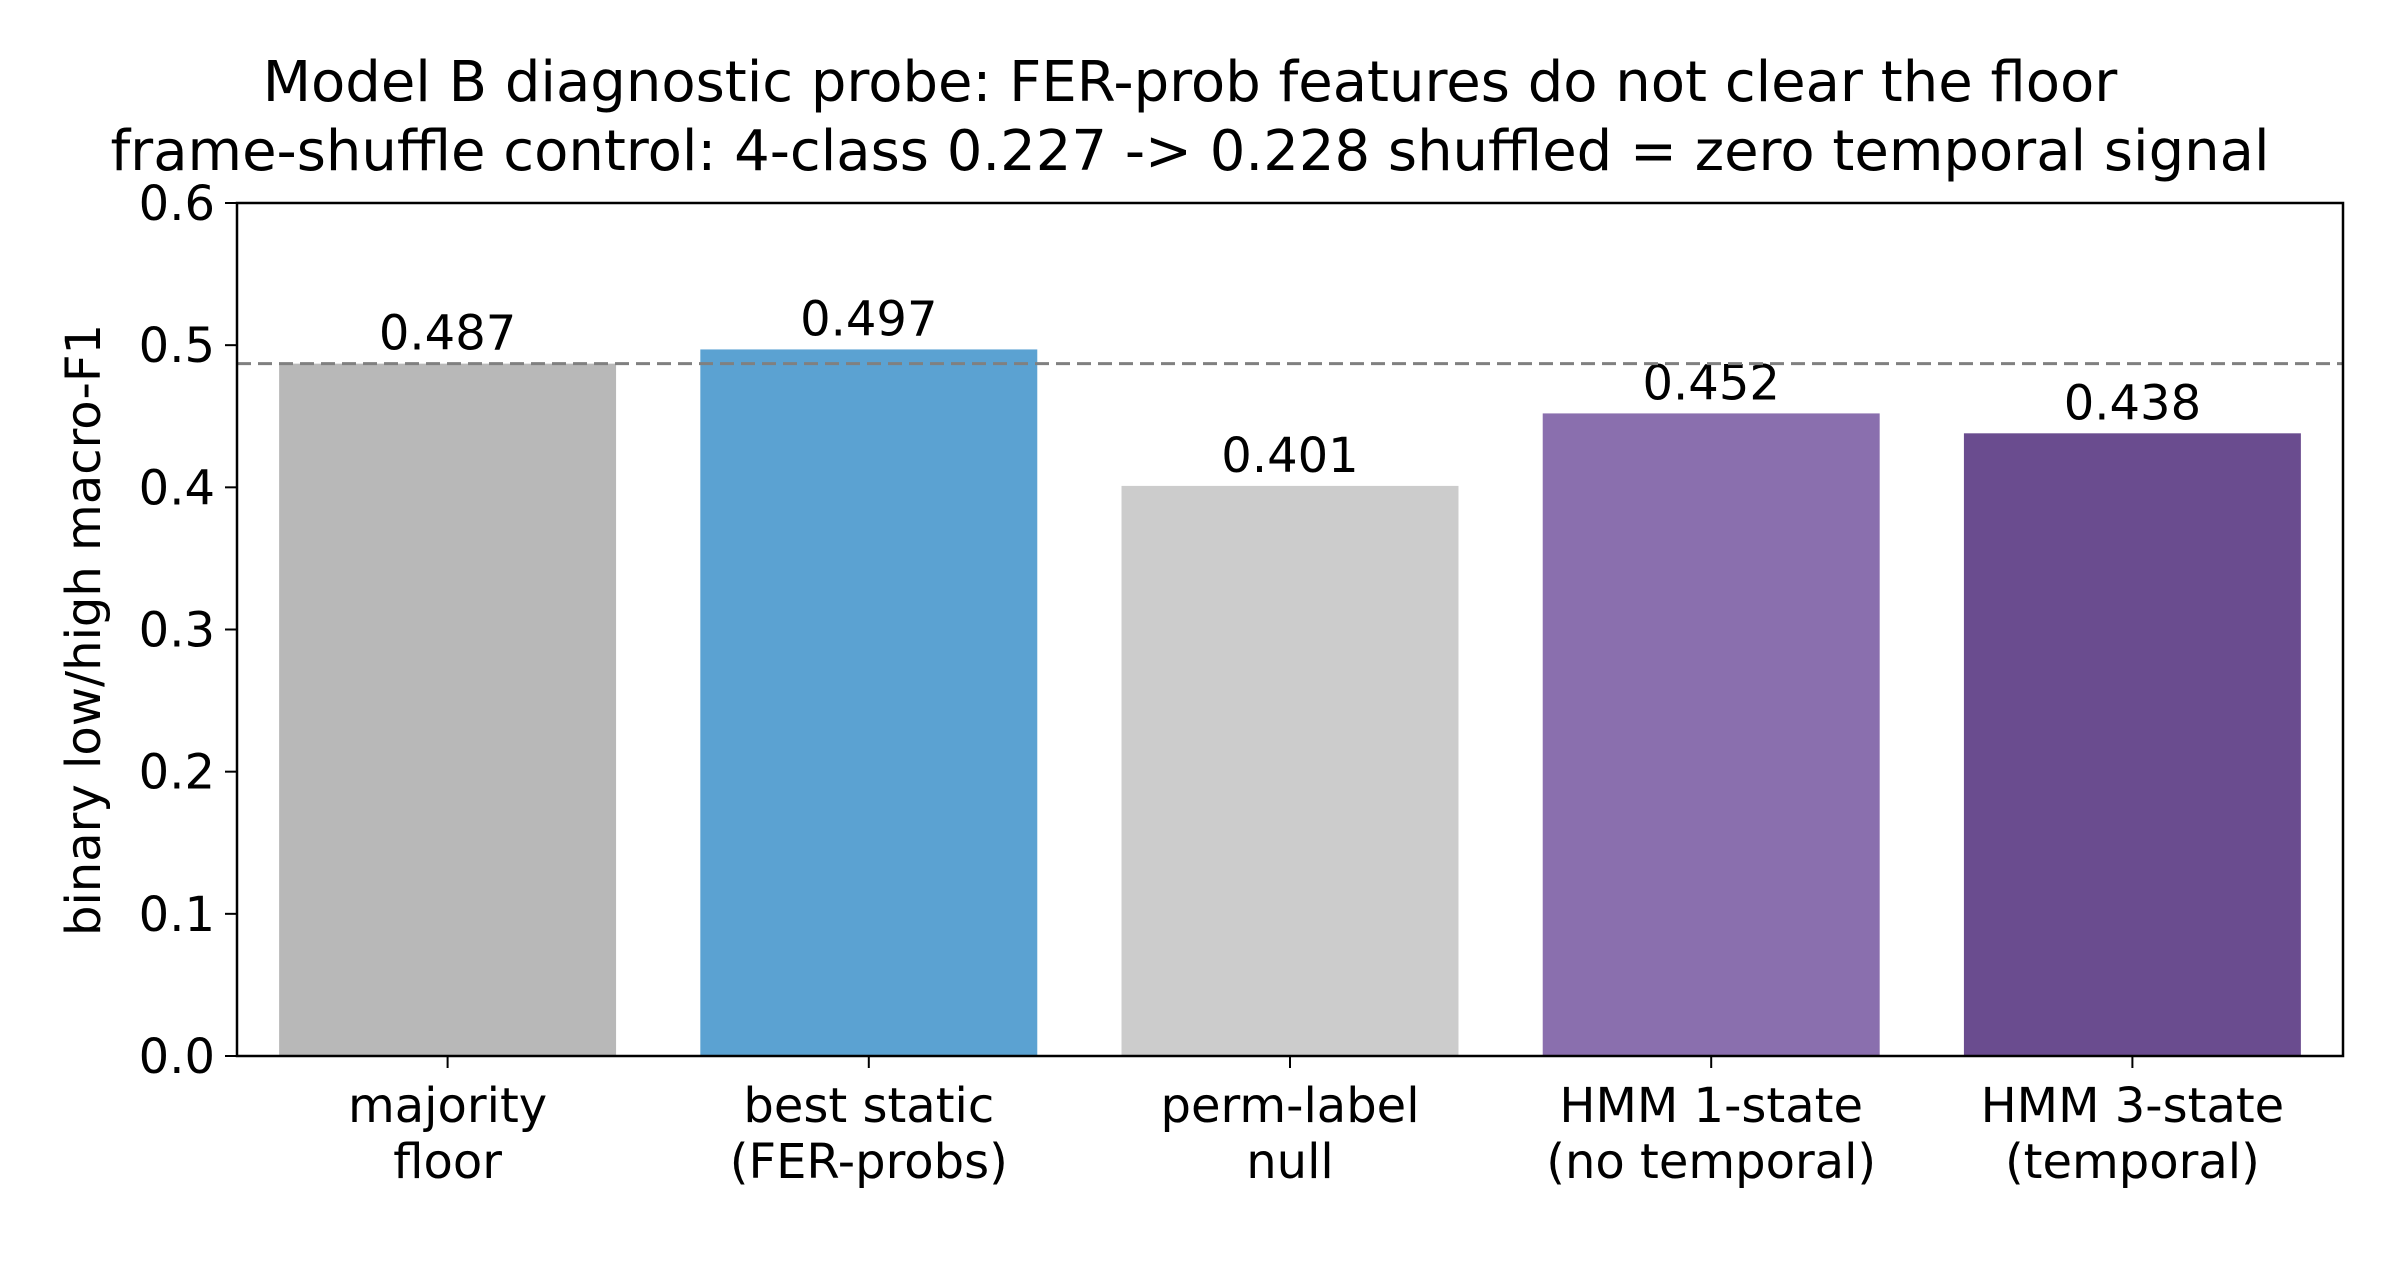  What do you see at coordinates (447, 1134) in the screenshot?
I see `x-tick-label-1: majority floor` at bounding box center [447, 1134].